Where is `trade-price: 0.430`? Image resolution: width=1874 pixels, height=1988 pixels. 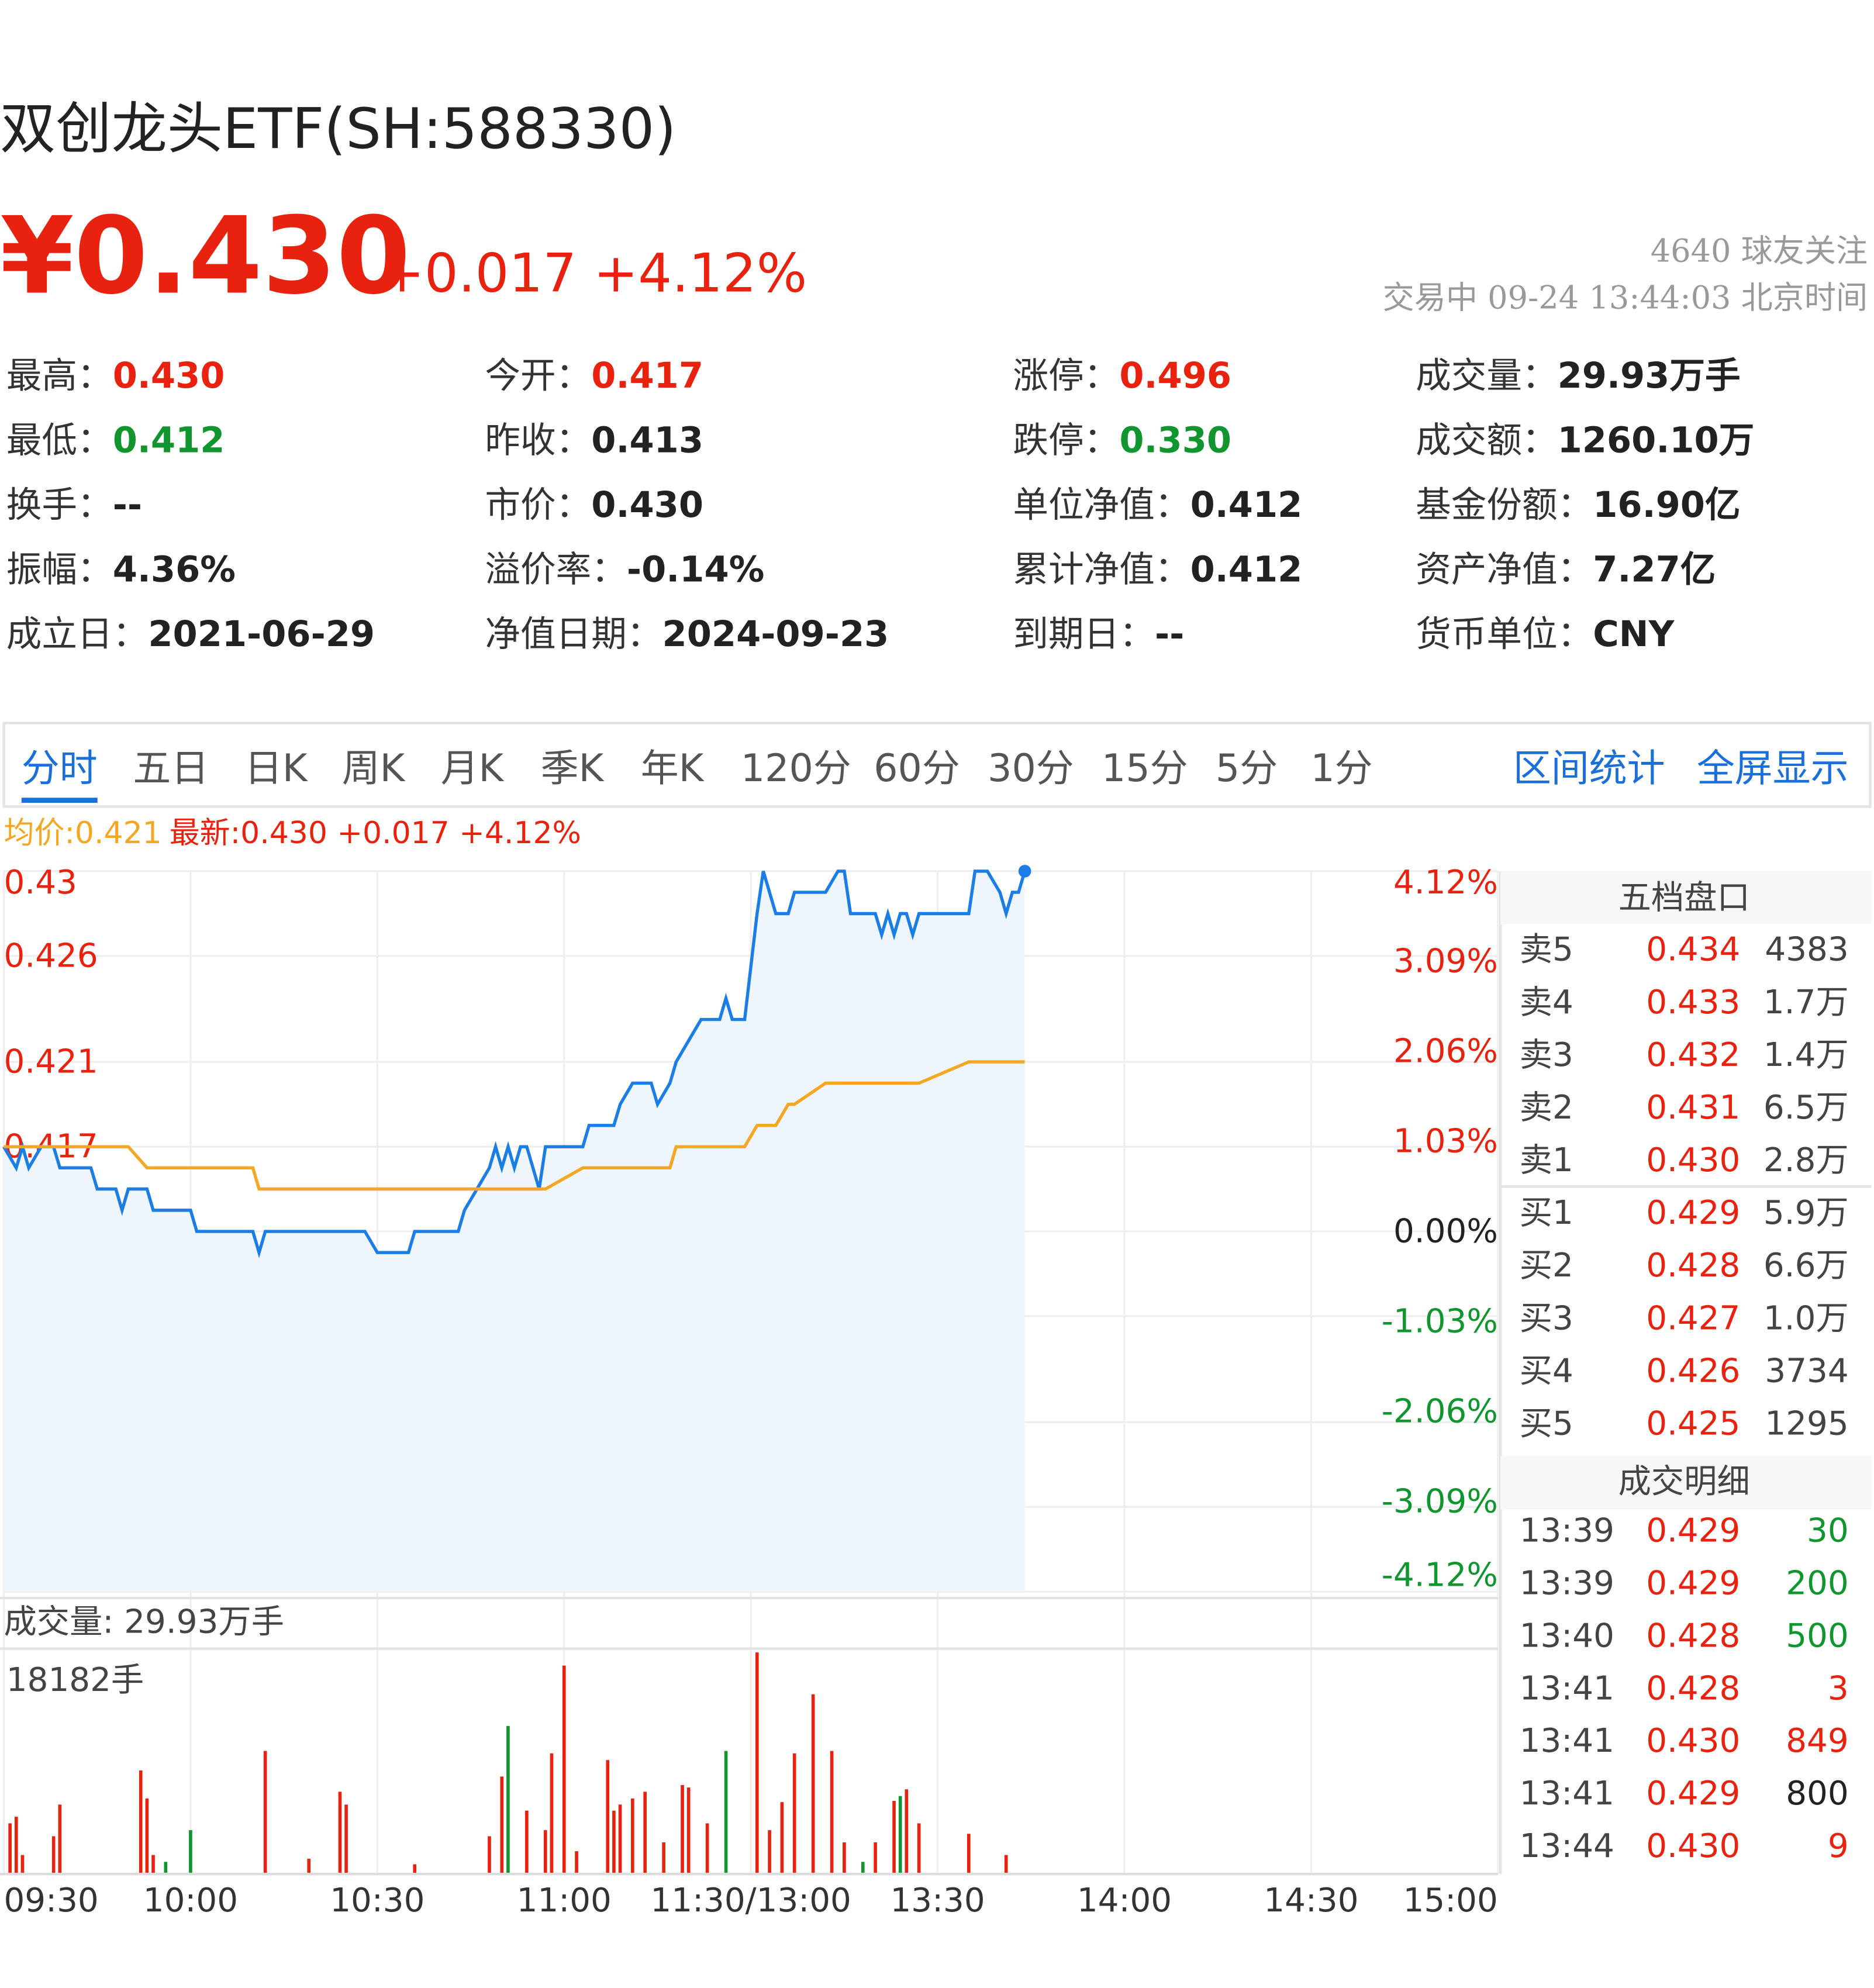 trade-price: 0.430 is located at coordinates (1693, 1741).